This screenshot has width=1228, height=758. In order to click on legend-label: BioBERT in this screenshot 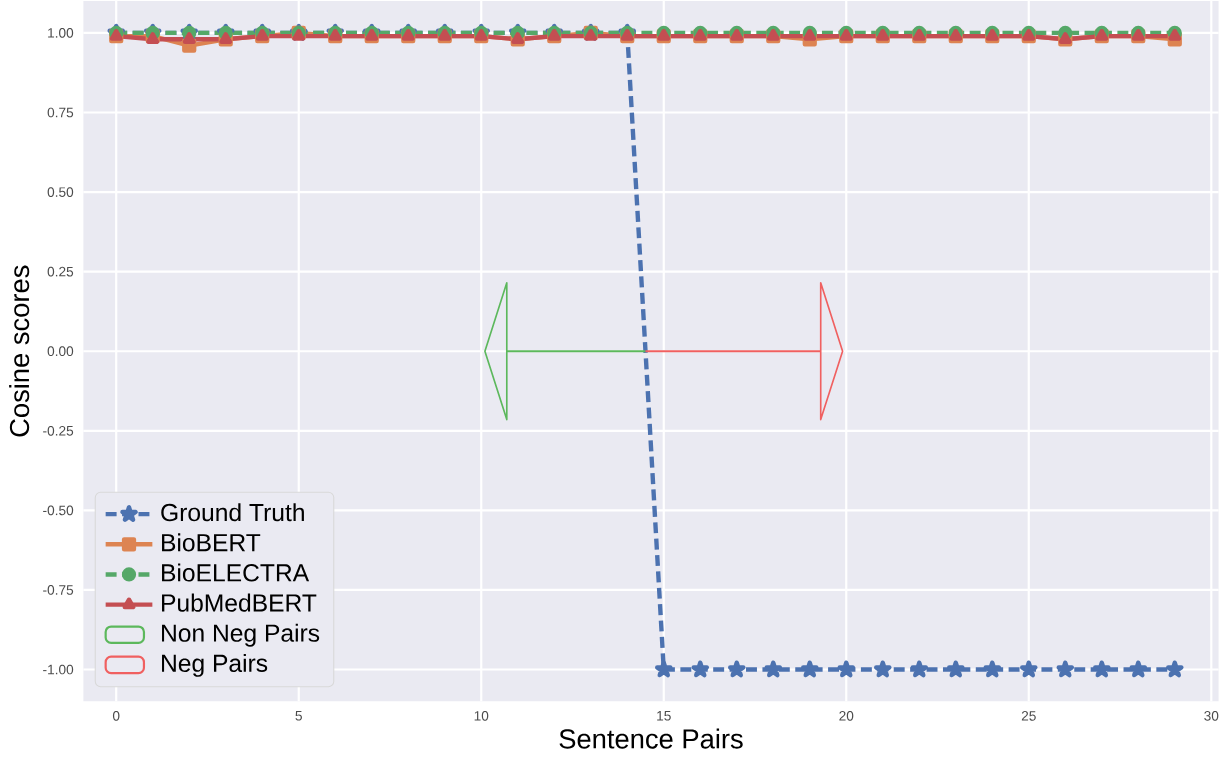, I will do `click(211, 542)`.